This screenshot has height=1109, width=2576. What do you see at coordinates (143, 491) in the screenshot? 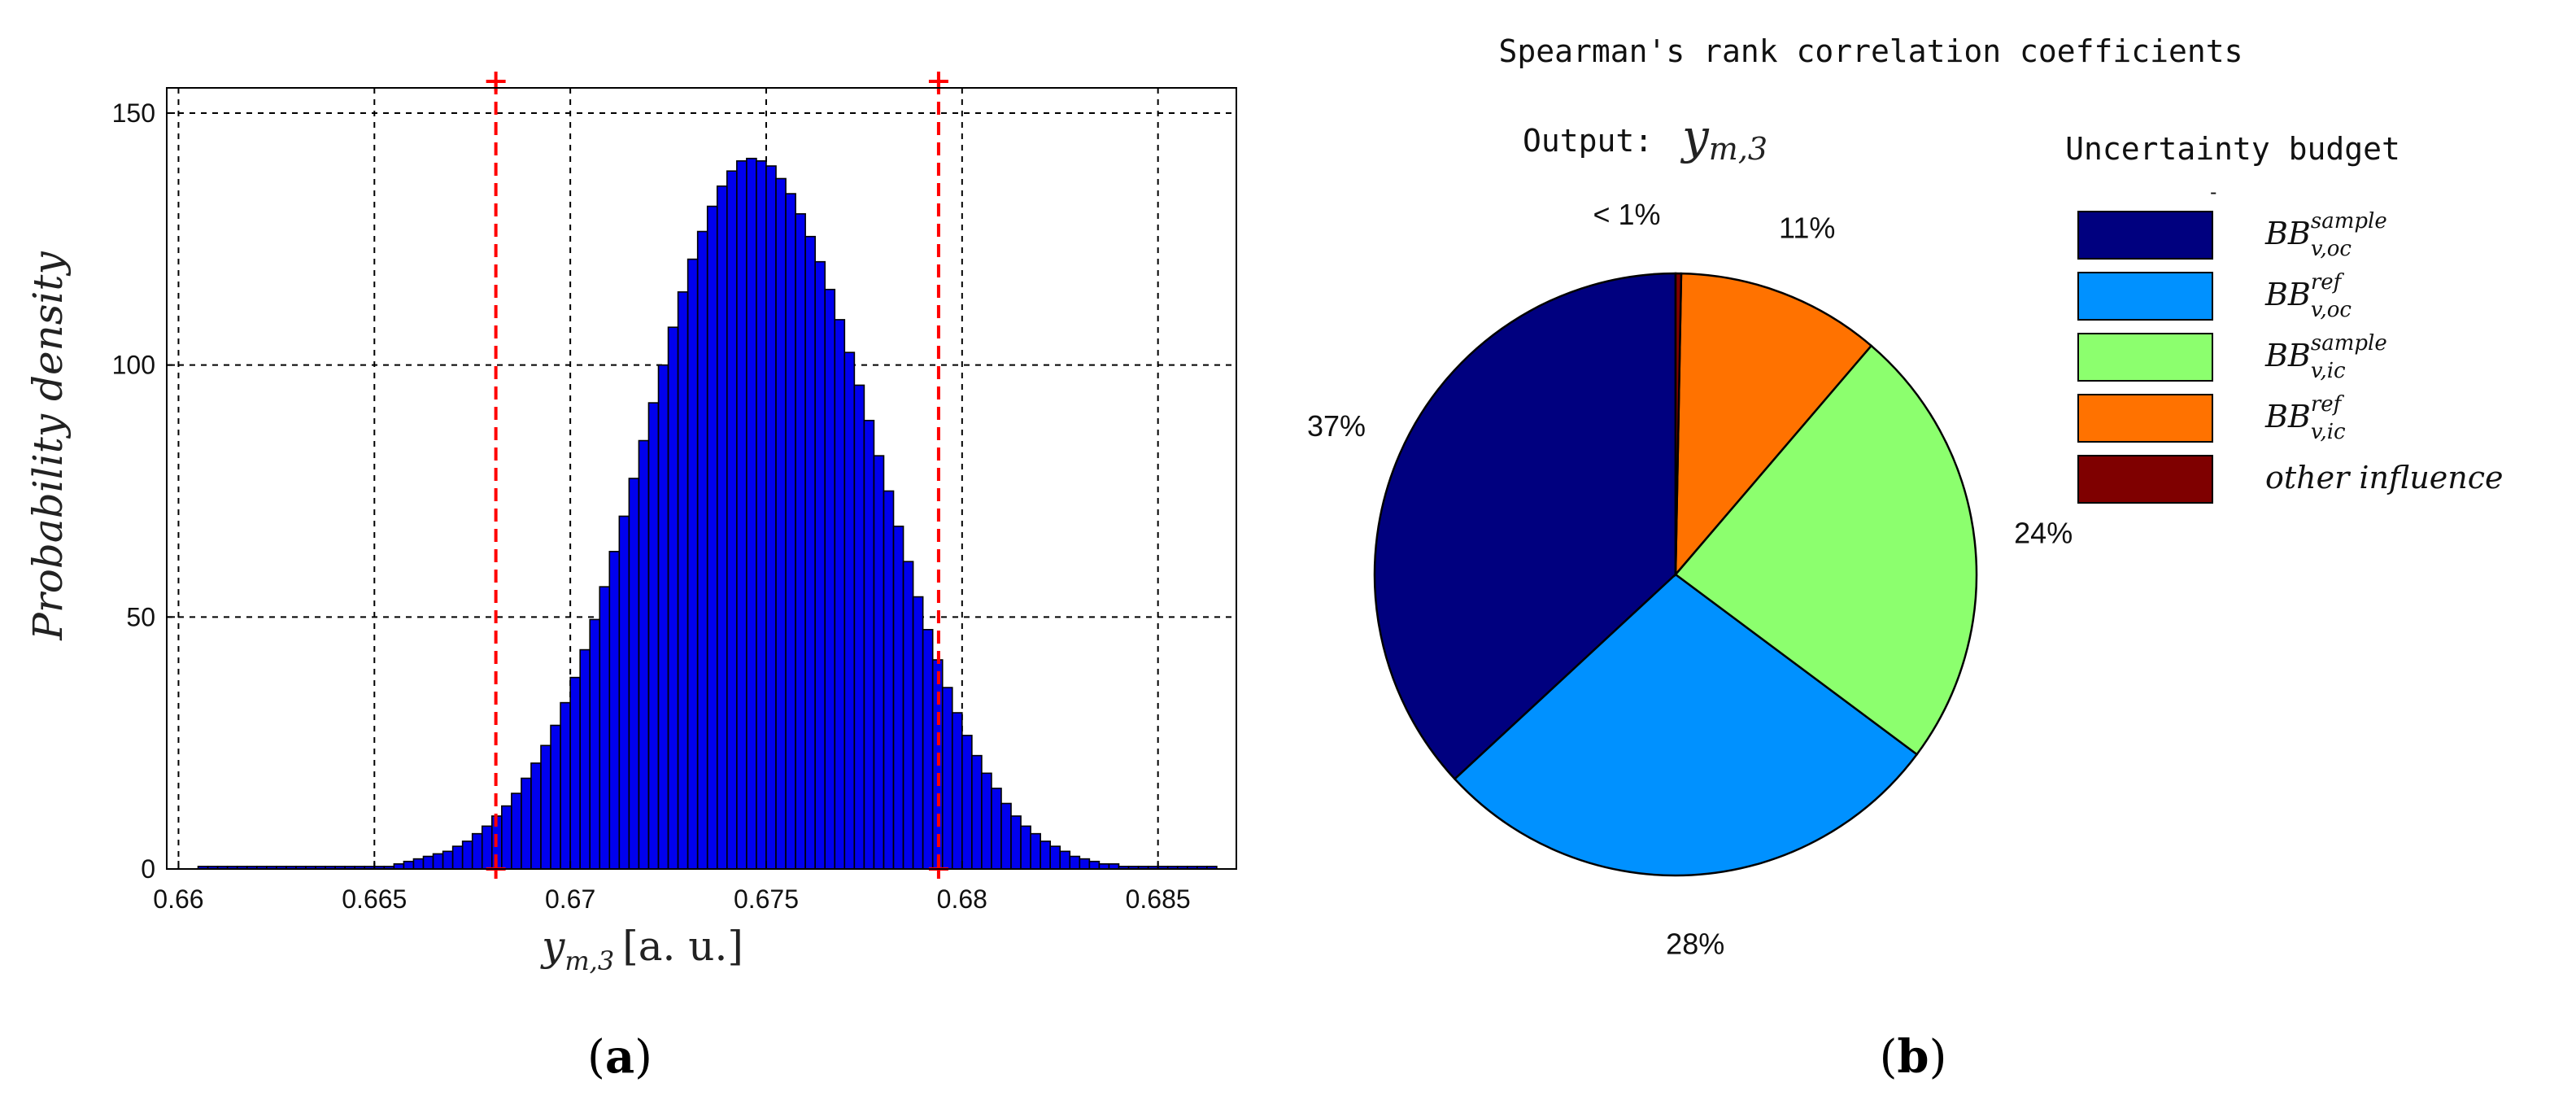
I see `histogram-y-ticks: 0 50 100 150` at bounding box center [143, 491].